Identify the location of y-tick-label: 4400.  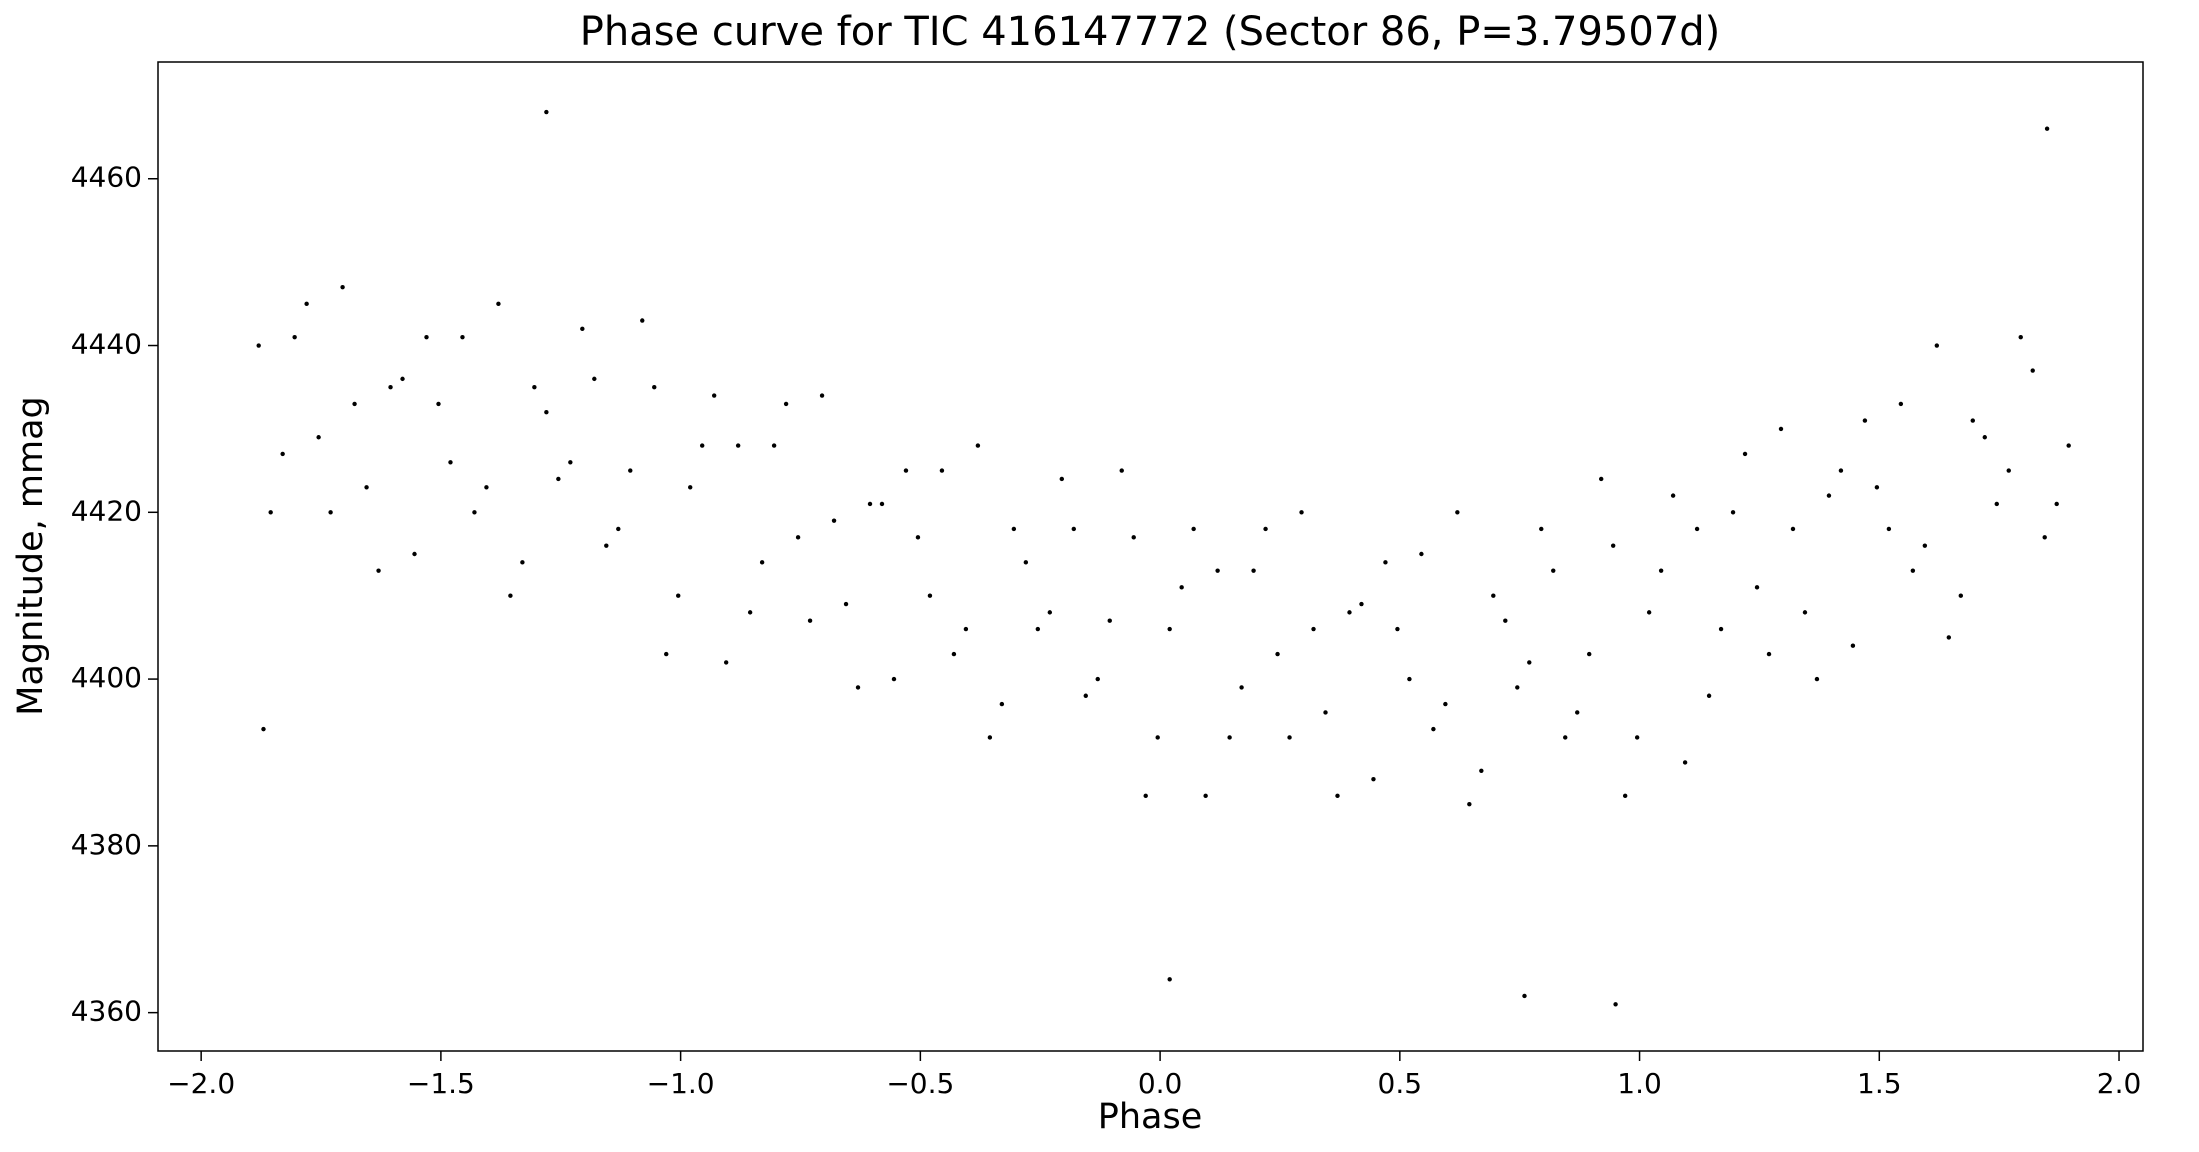
(106, 677).